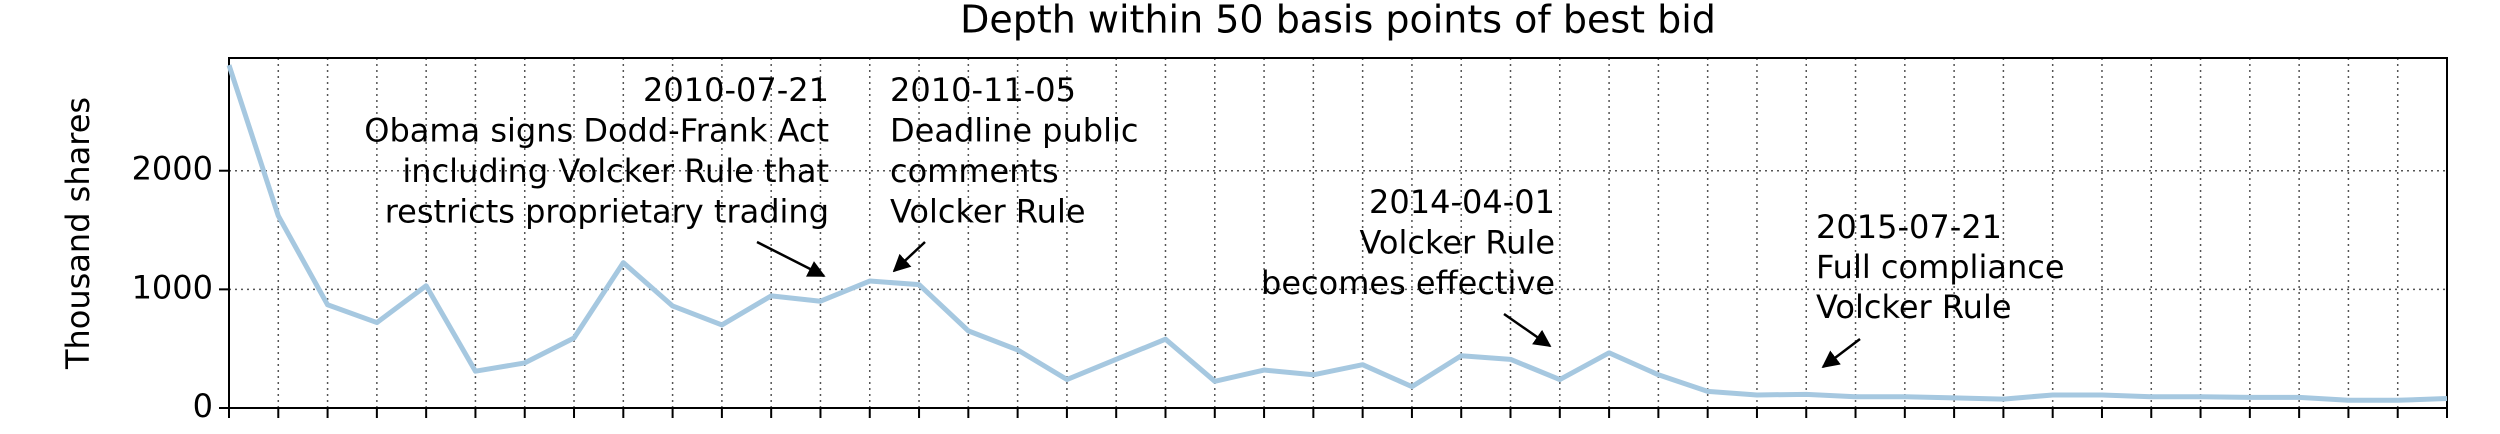  What do you see at coordinates (172, 287) in the screenshot?
I see `y-tick-label: 1000` at bounding box center [172, 287].